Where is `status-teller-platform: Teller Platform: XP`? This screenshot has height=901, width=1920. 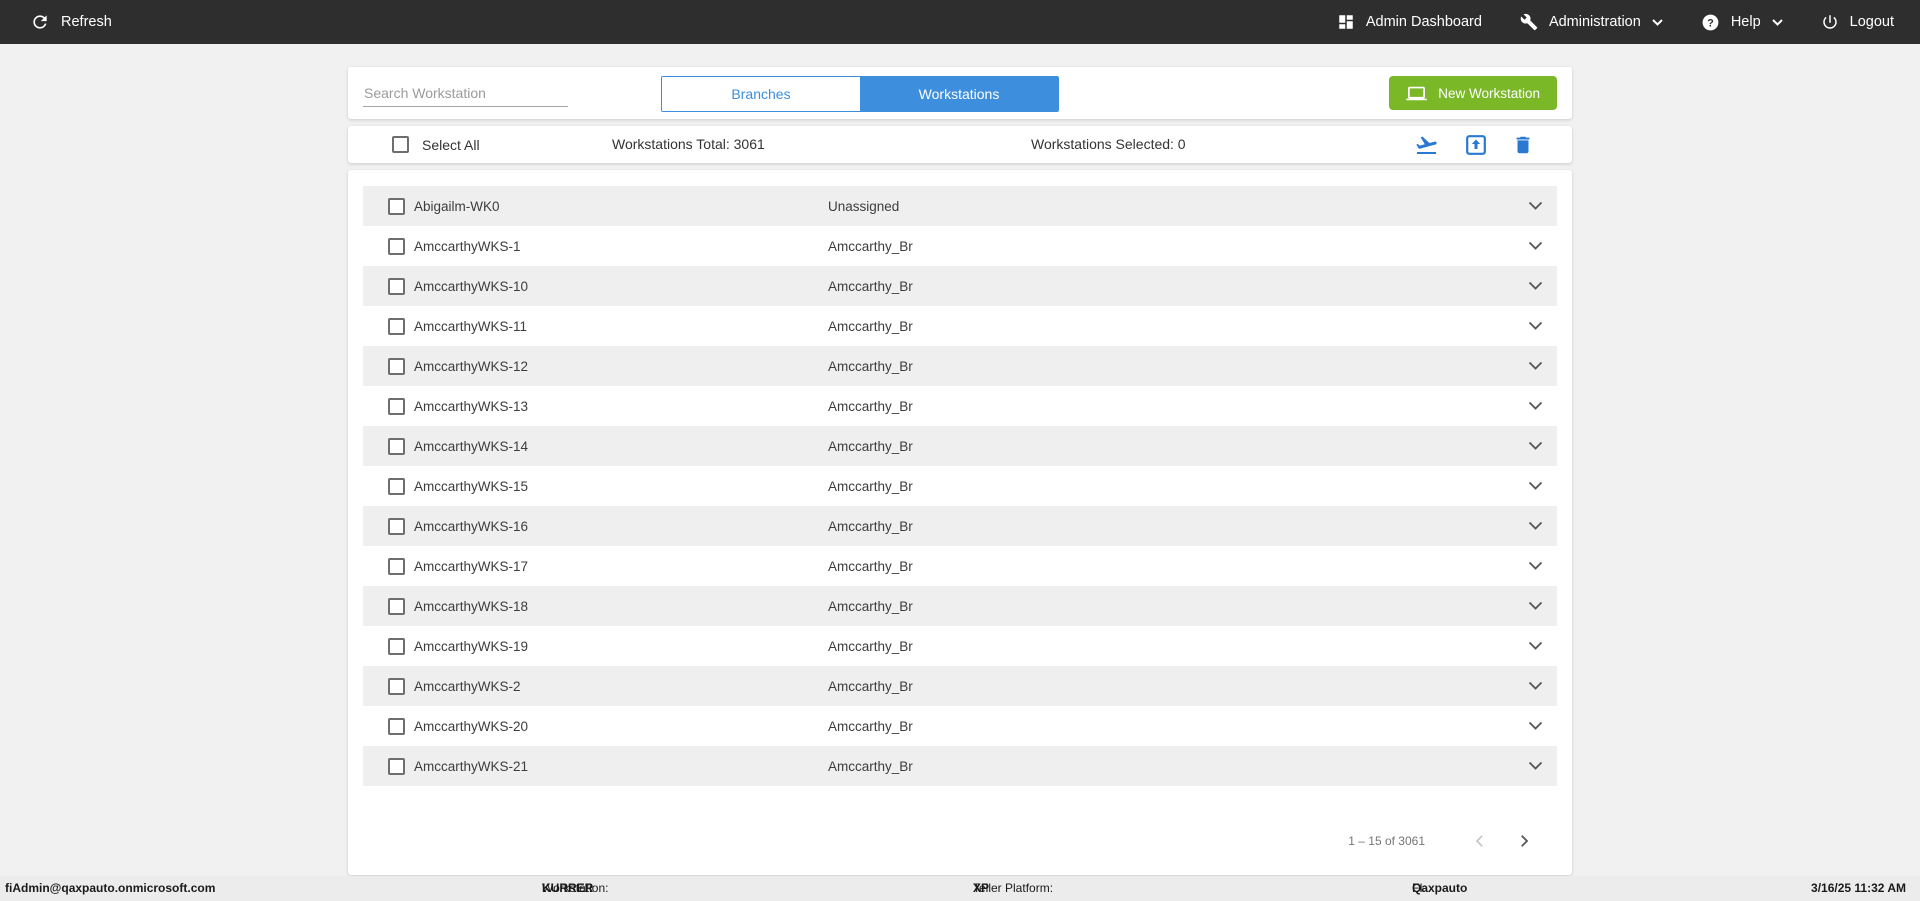 status-teller-platform: Teller Platform: XP is located at coordinates (1013, 888).